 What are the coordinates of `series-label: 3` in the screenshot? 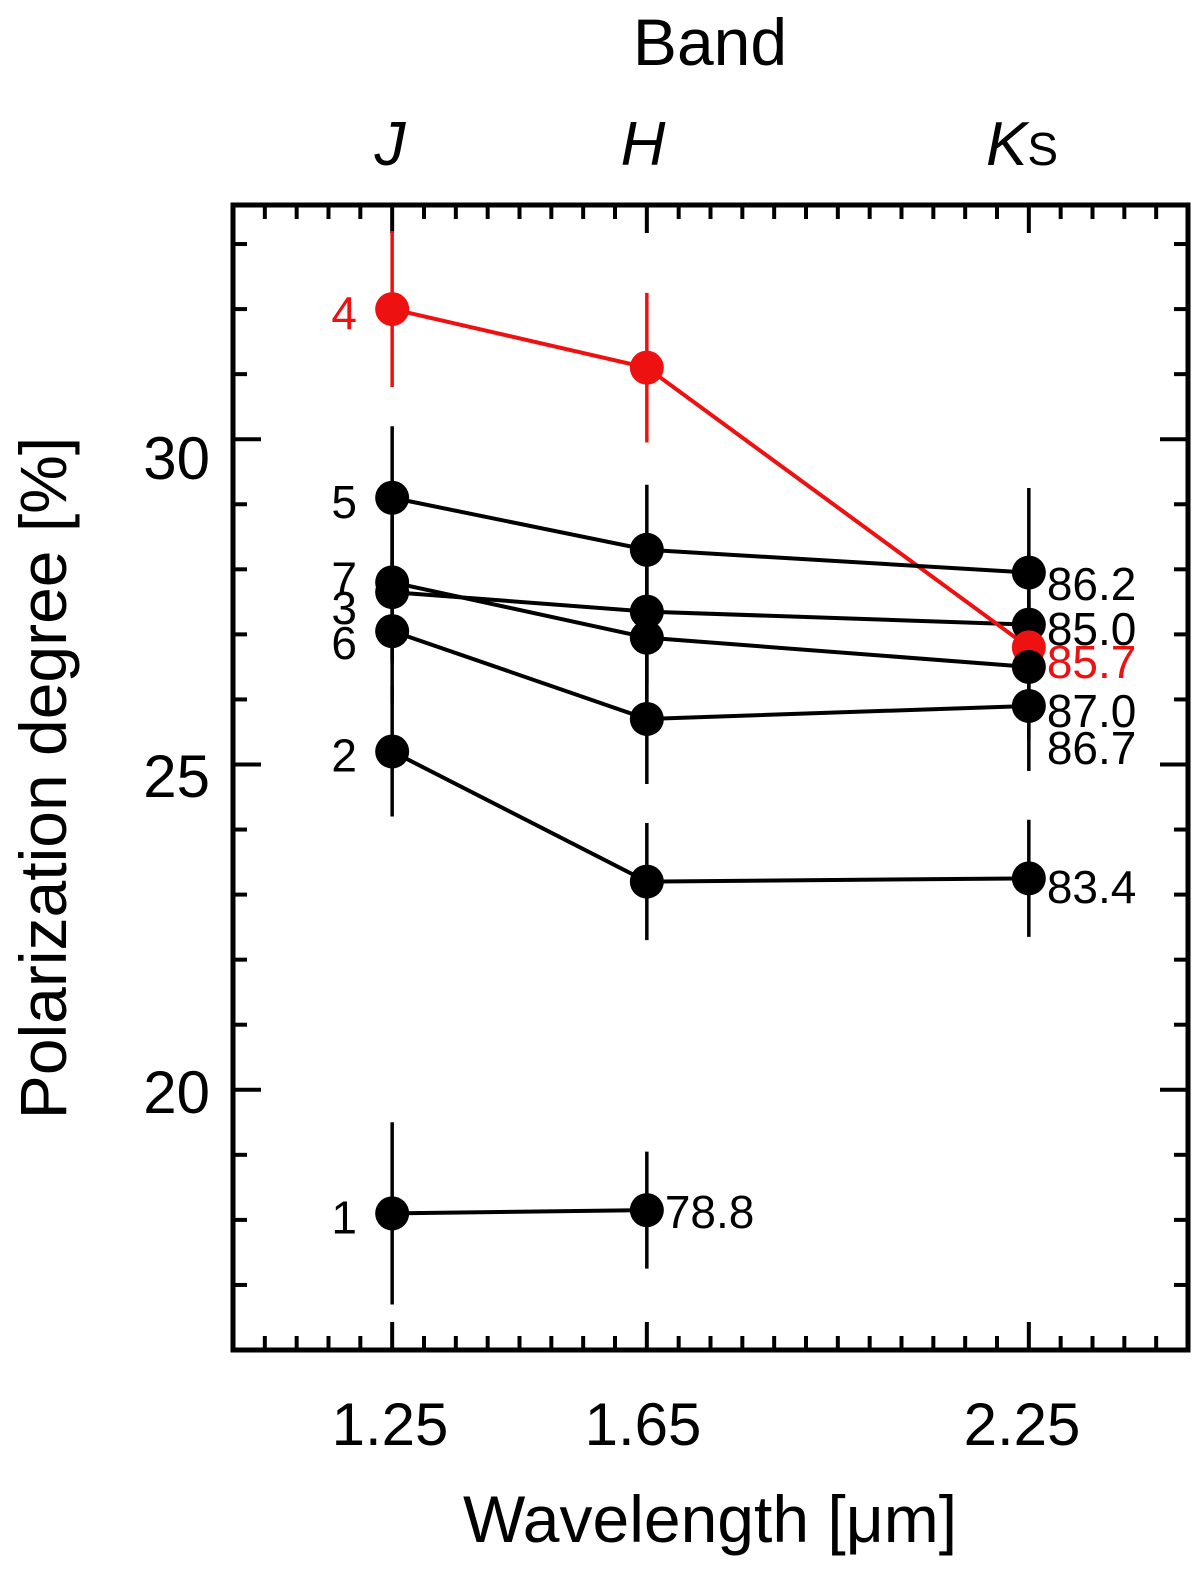 It's located at (344, 608).